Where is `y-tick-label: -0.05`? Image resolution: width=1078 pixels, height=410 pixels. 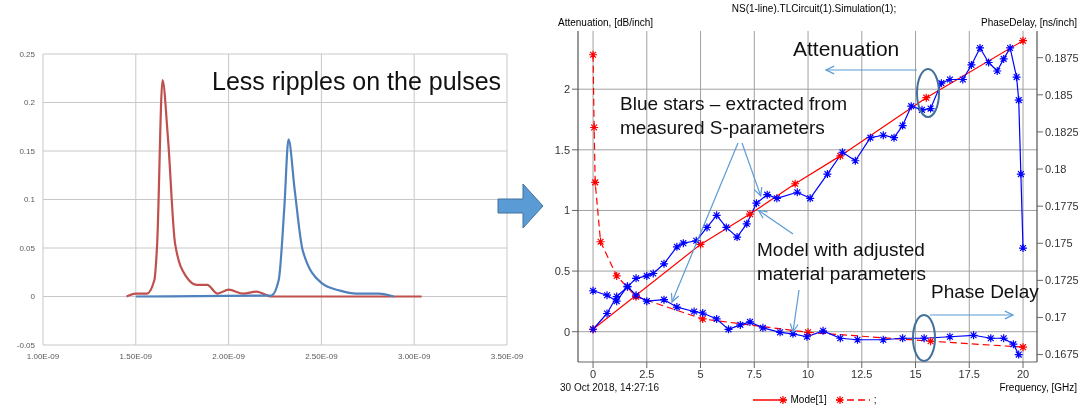
y-tick-label: -0.05 is located at coordinates (26, 345).